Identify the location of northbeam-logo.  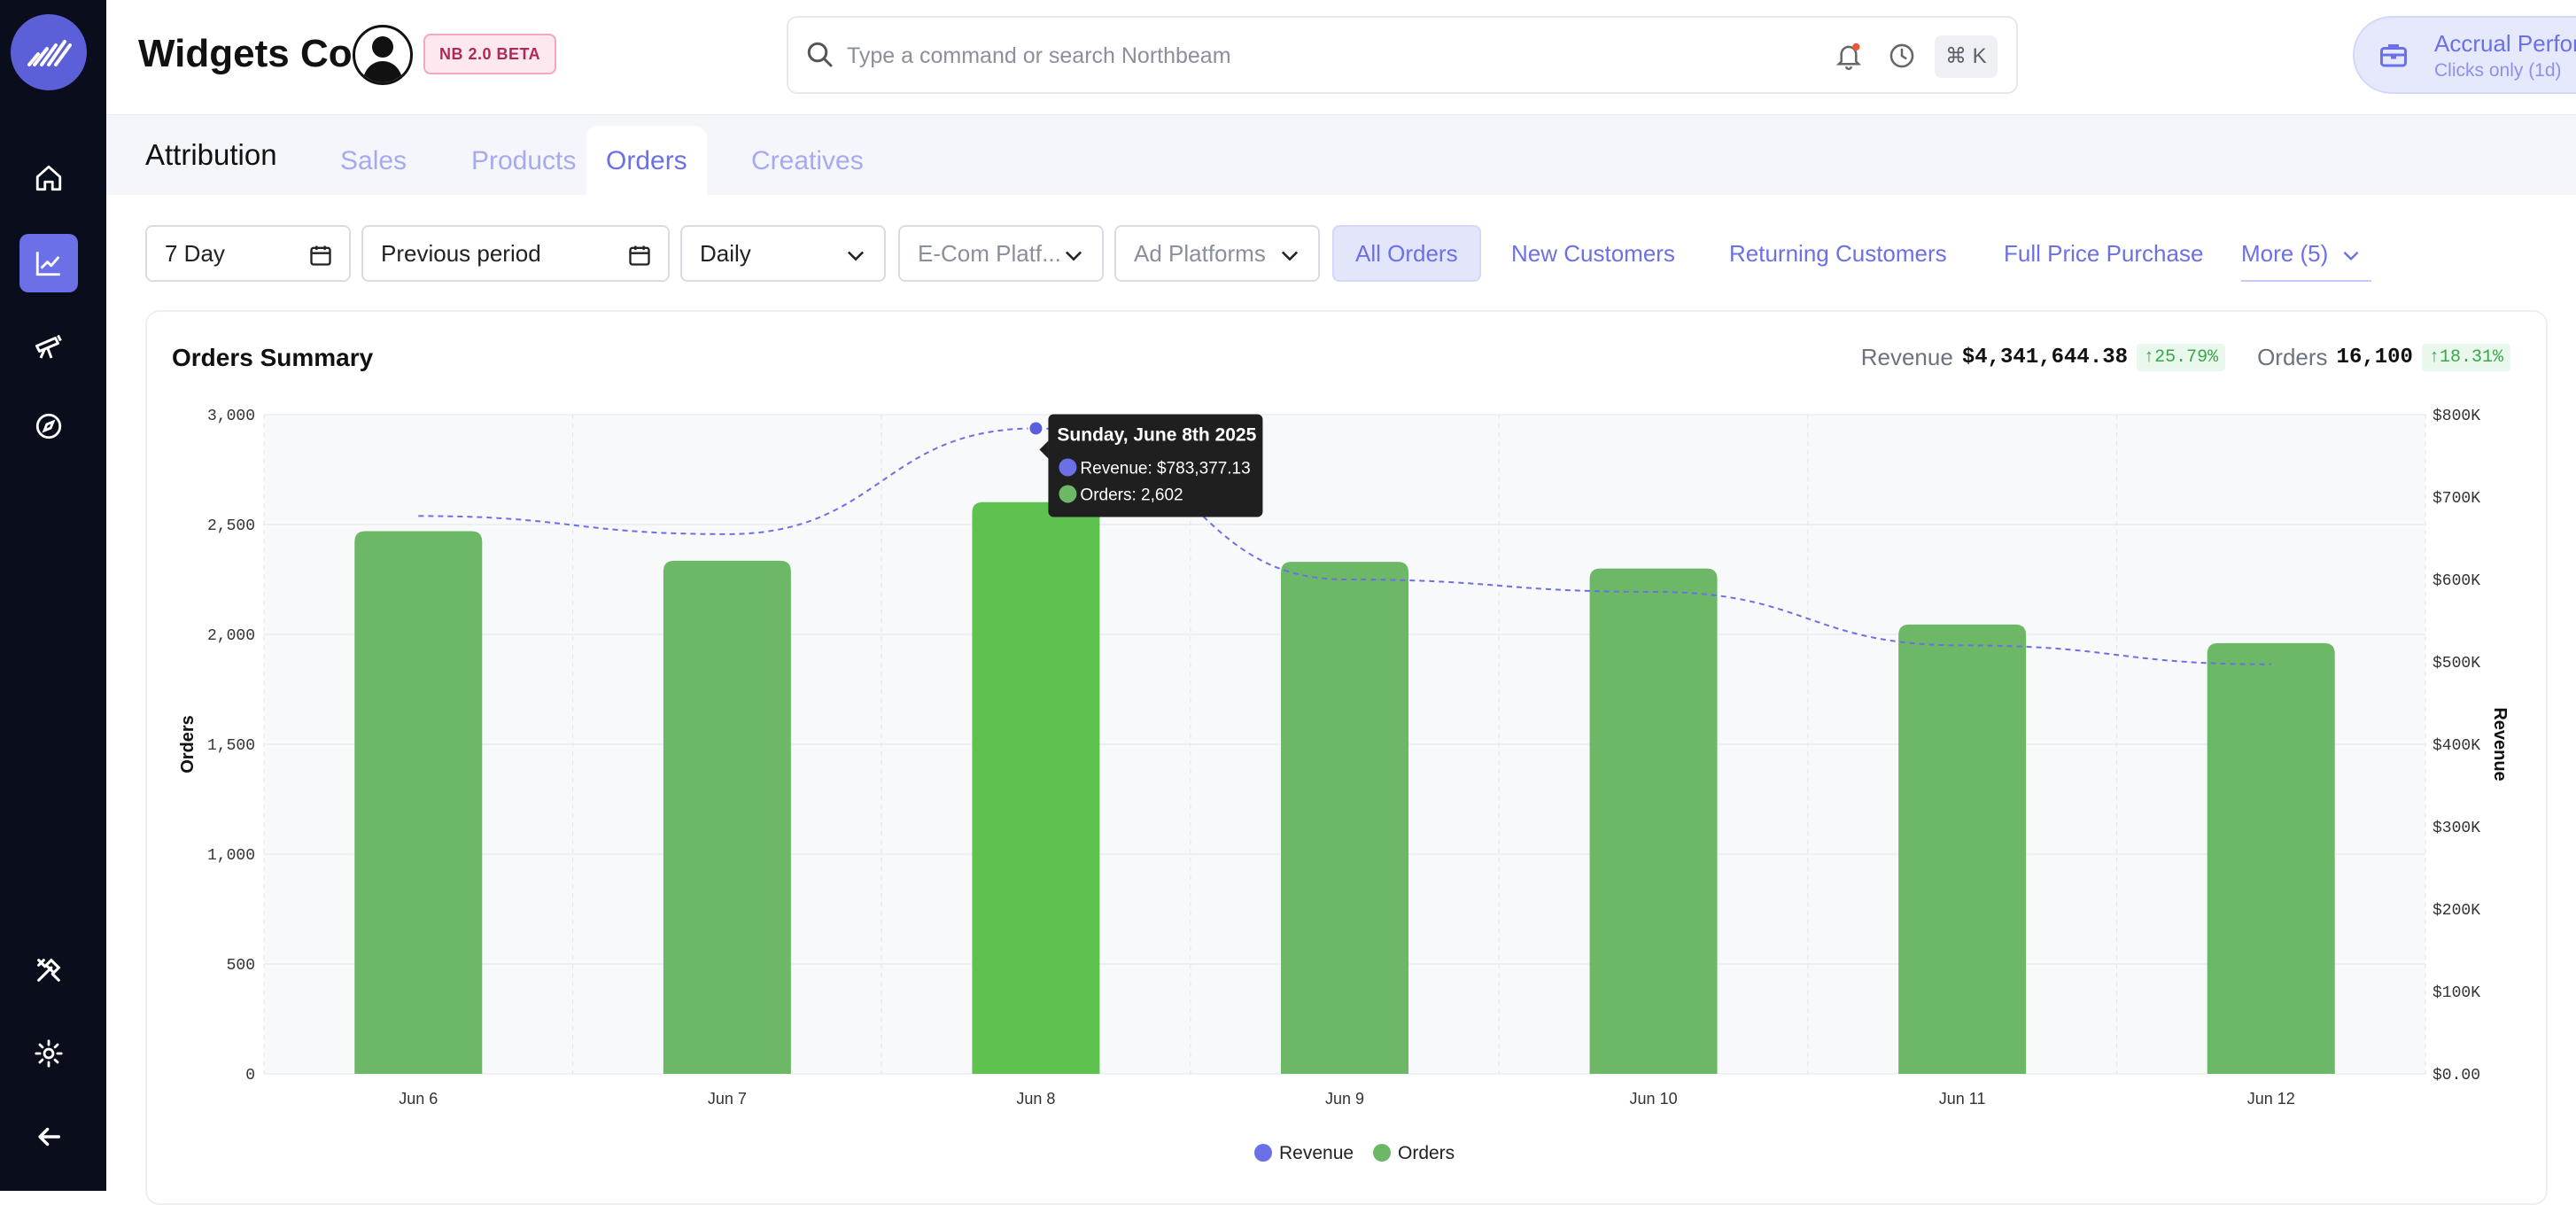
(49, 52).